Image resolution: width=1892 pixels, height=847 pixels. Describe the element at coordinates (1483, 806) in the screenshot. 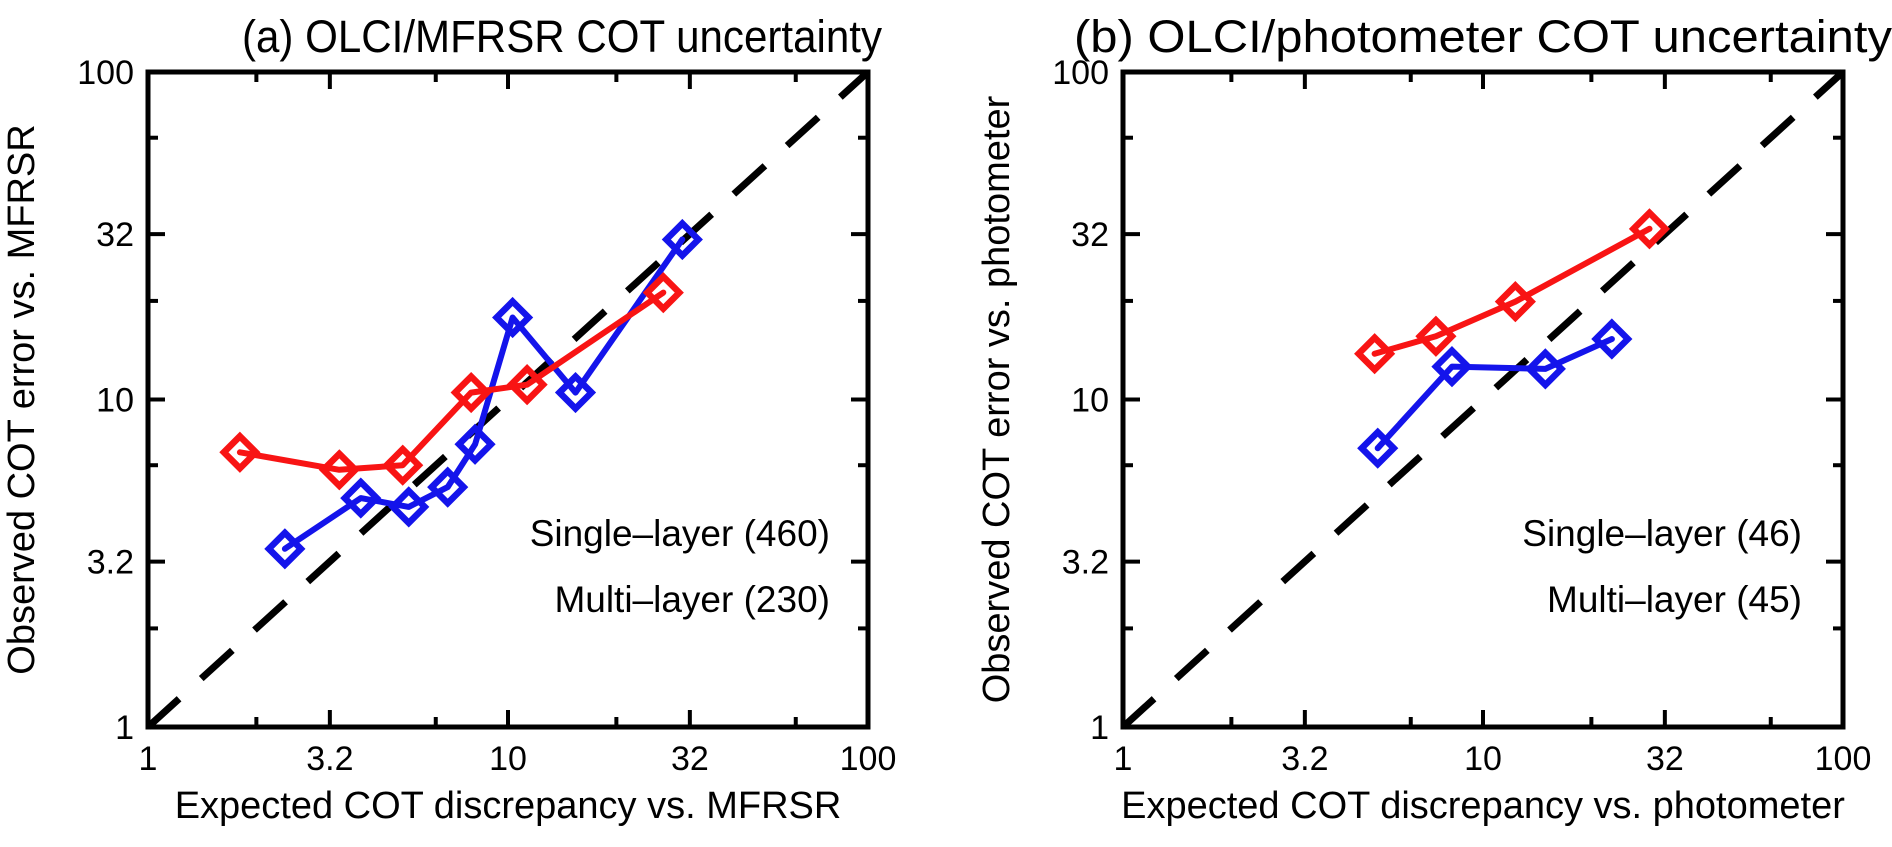

I see `x-axis-label: Expected COT discrepancy vs. photometer` at that location.